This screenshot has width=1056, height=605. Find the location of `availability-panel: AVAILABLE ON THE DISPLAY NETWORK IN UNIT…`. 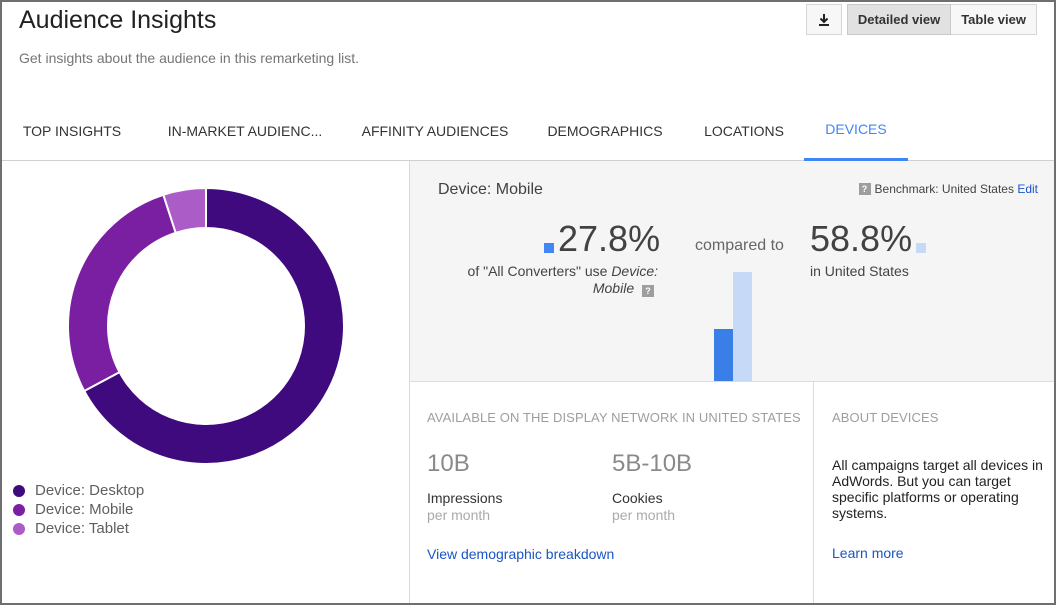

availability-panel: AVAILABLE ON THE DISPLAY NETWORK IN UNIT… is located at coordinates (612, 492).